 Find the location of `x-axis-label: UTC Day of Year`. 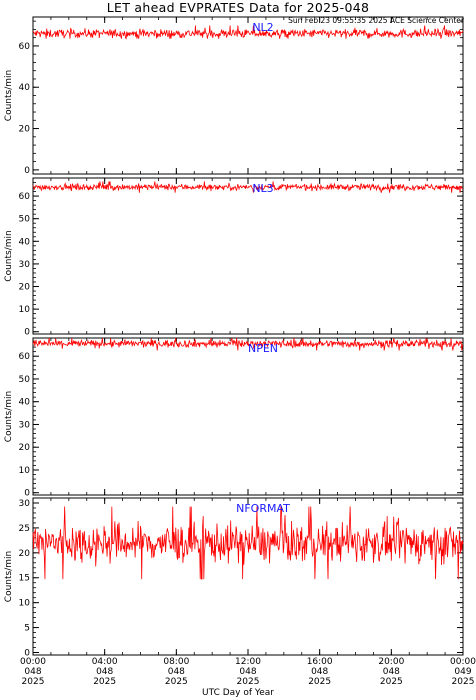

x-axis-label: UTC Day of Year is located at coordinates (238, 693).